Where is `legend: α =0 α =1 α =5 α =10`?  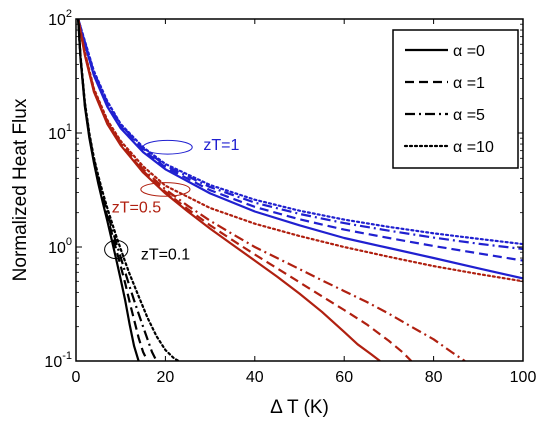
legend: α =0 α =1 α =5 α =10 is located at coordinates (455, 99).